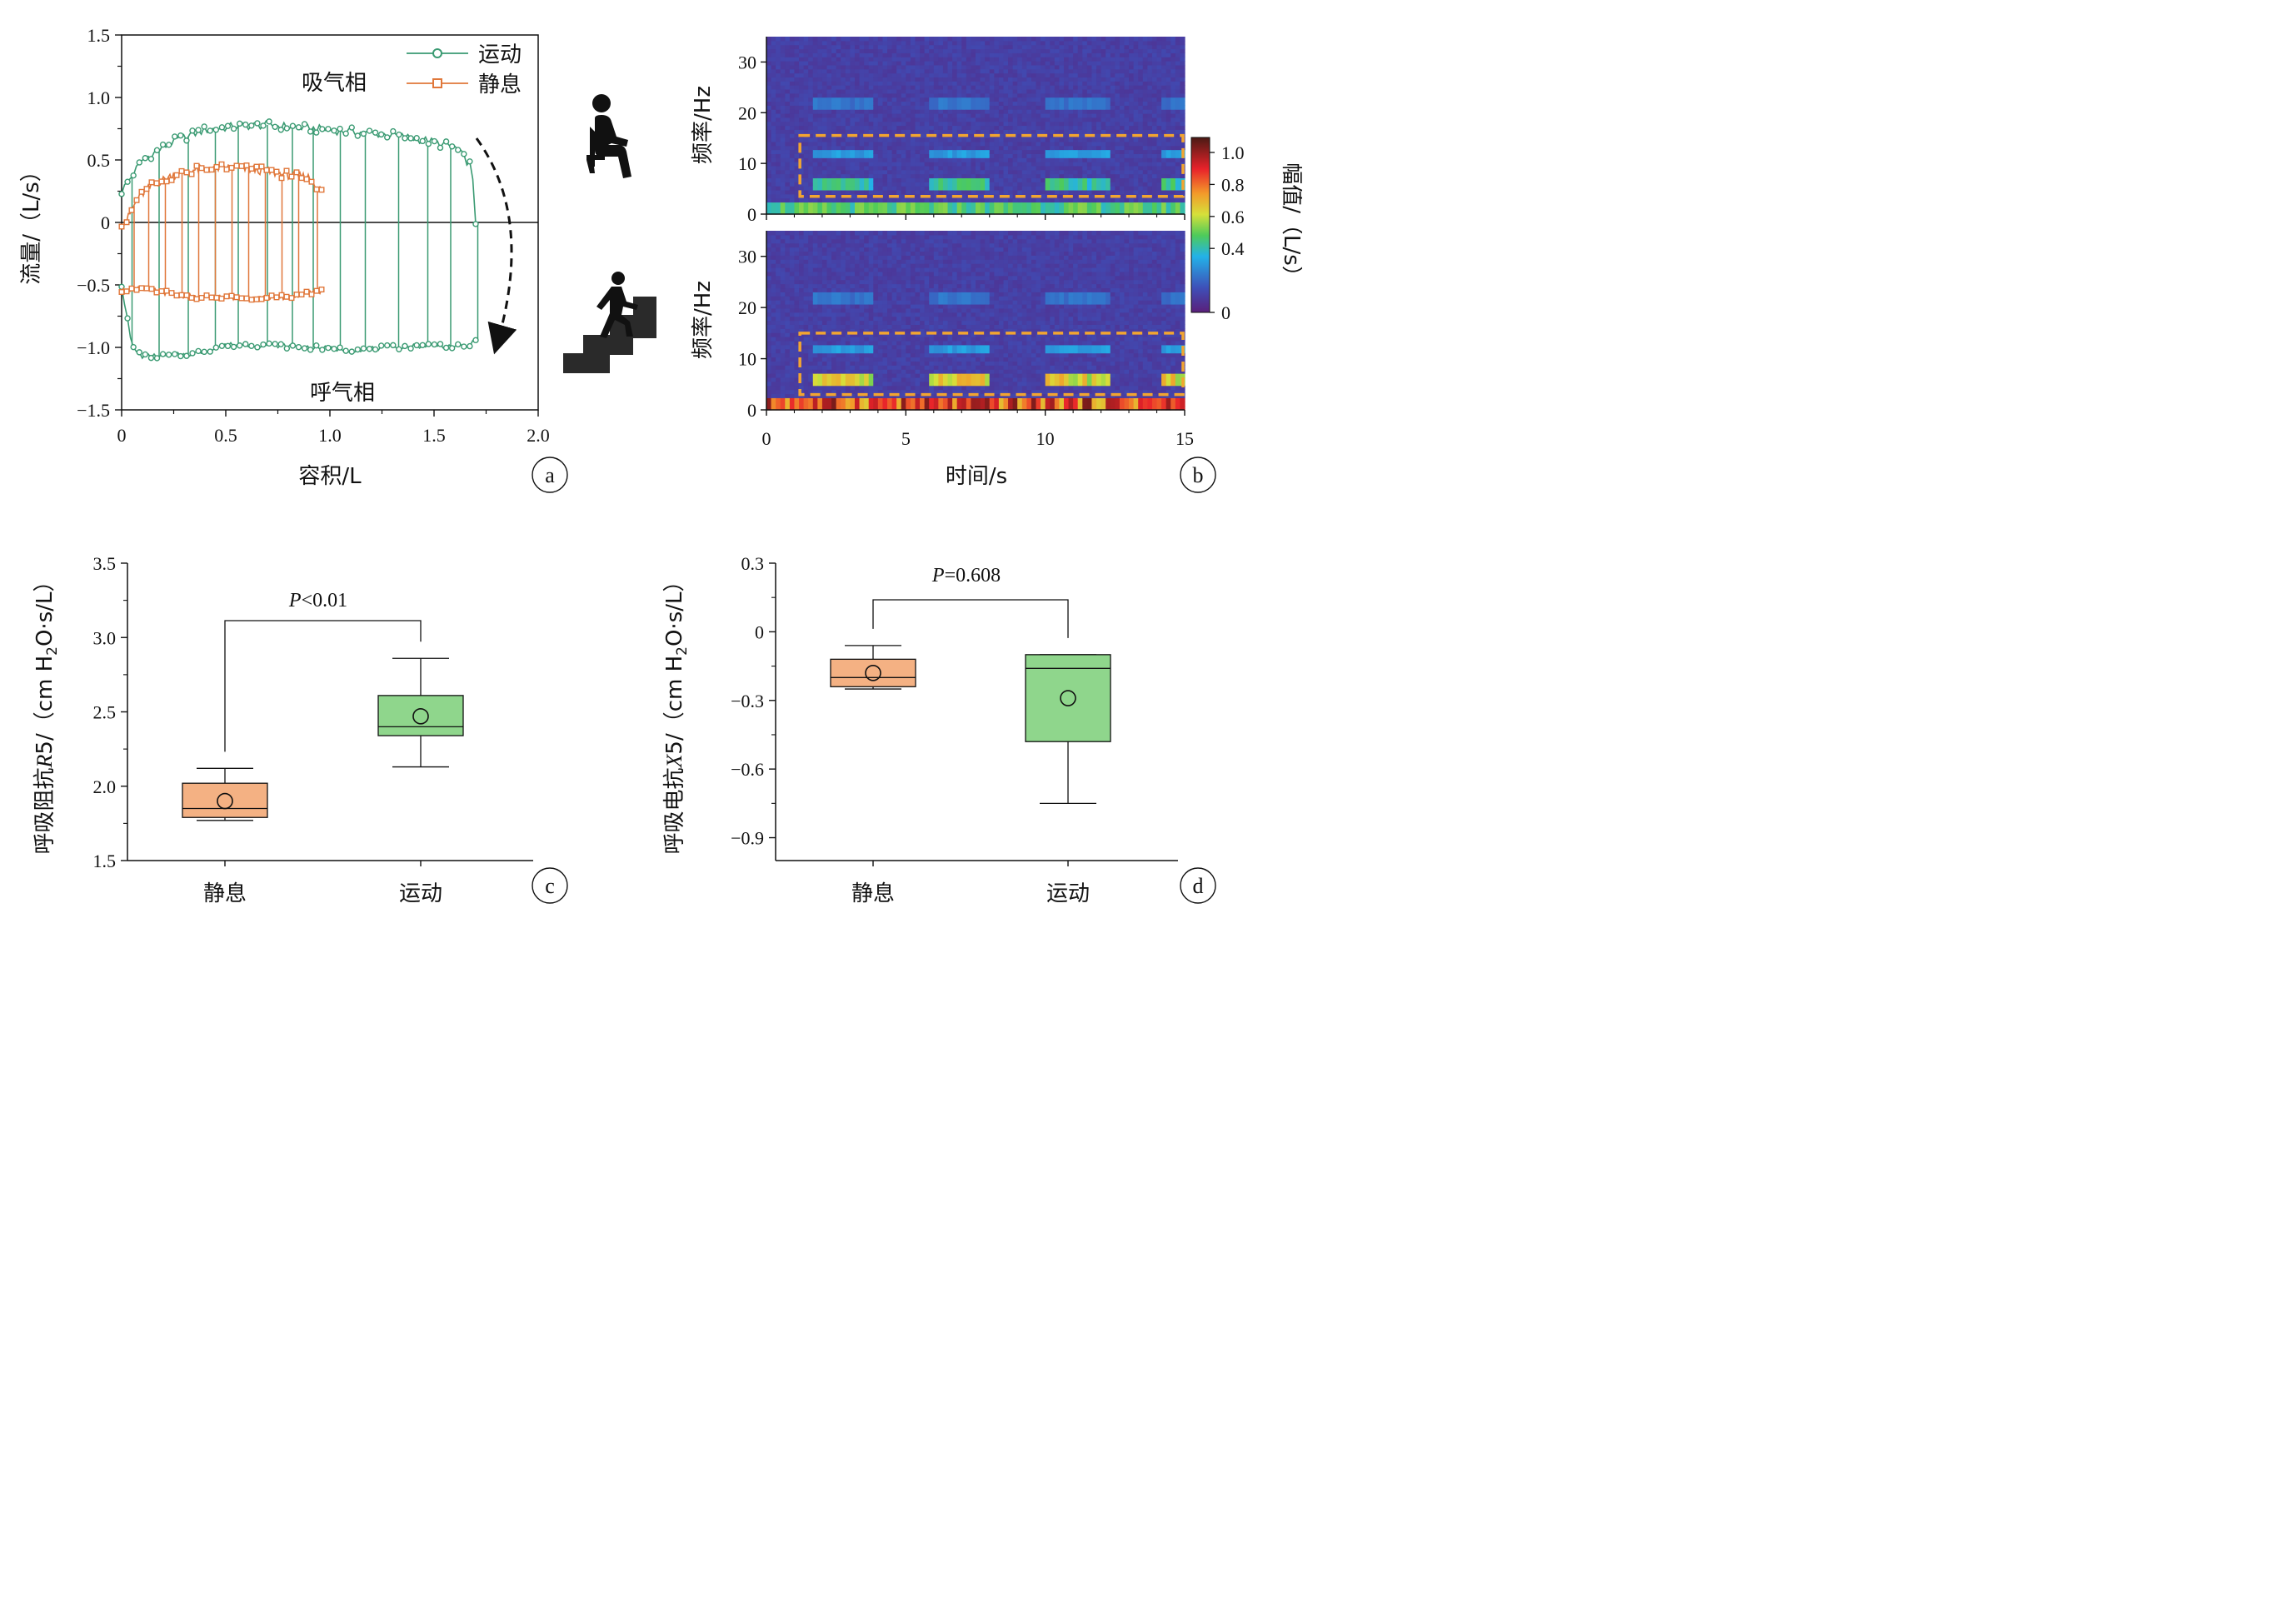 This screenshot has height=1602, width=2296. Describe the element at coordinates (313, 235) in the screenshot. I see `panel-a-ticks: 0 0.5 1.0 1.5 2.01.51.00.50−0.5−1.0−1.5` at that location.